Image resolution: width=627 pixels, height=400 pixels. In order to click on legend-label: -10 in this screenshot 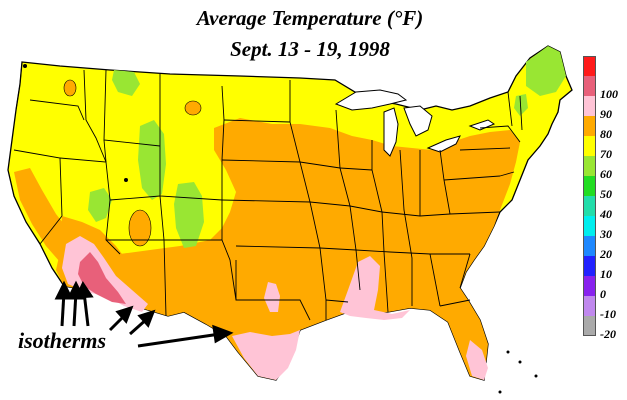, I will do `click(608, 314)`.